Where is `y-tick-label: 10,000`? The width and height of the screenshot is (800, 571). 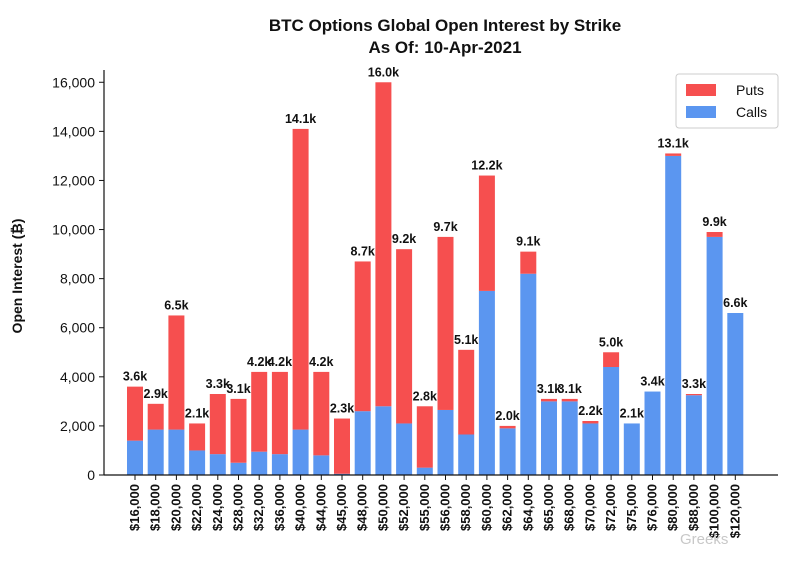 y-tick-label: 10,000 is located at coordinates (73, 230).